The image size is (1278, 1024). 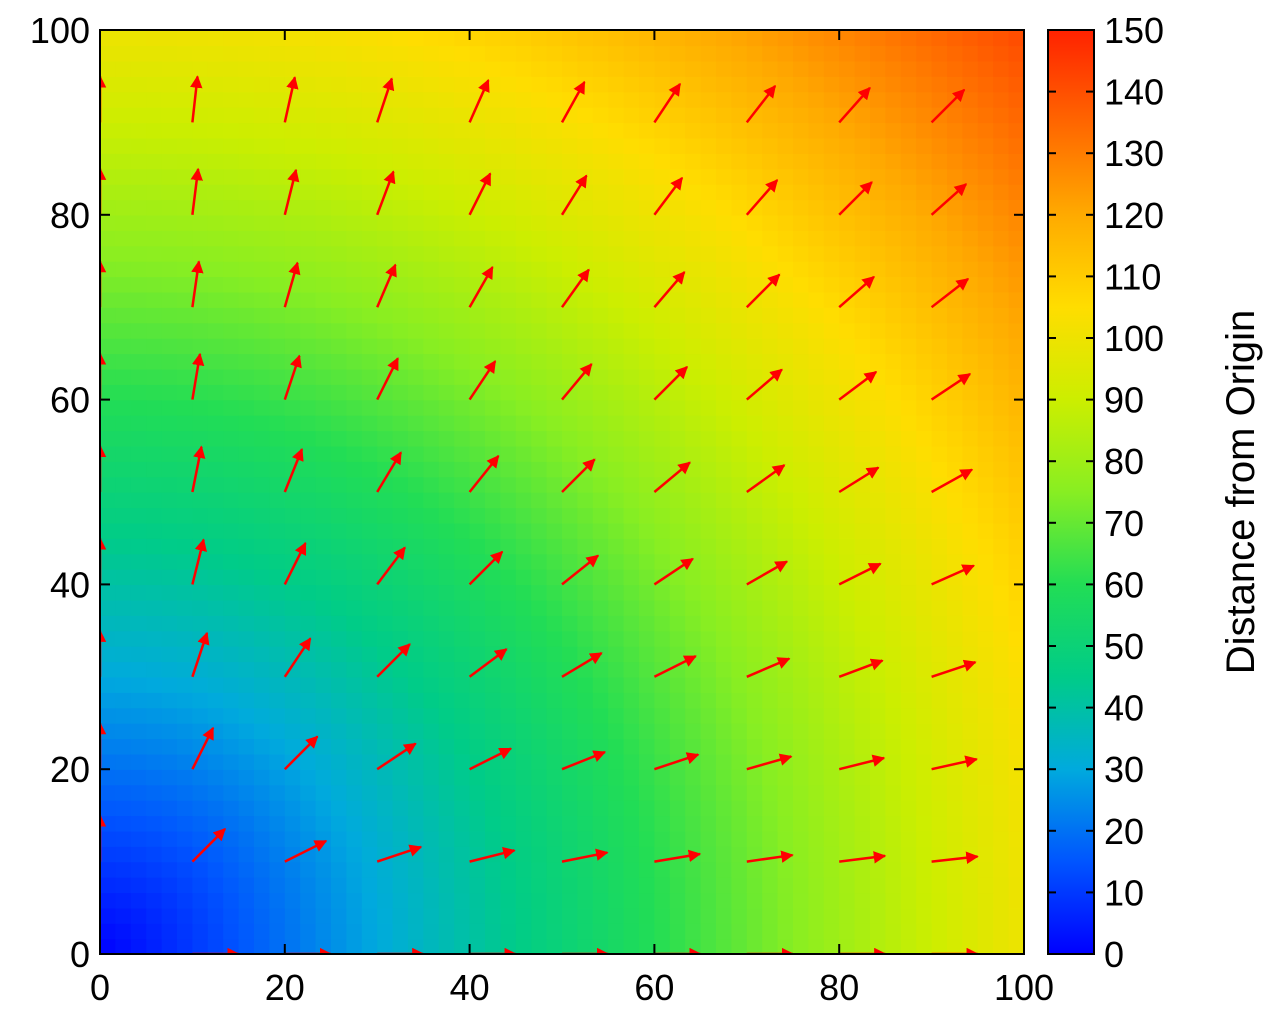 What do you see at coordinates (479, 101) in the screenshot?
I see `vector-arrow` at bounding box center [479, 101].